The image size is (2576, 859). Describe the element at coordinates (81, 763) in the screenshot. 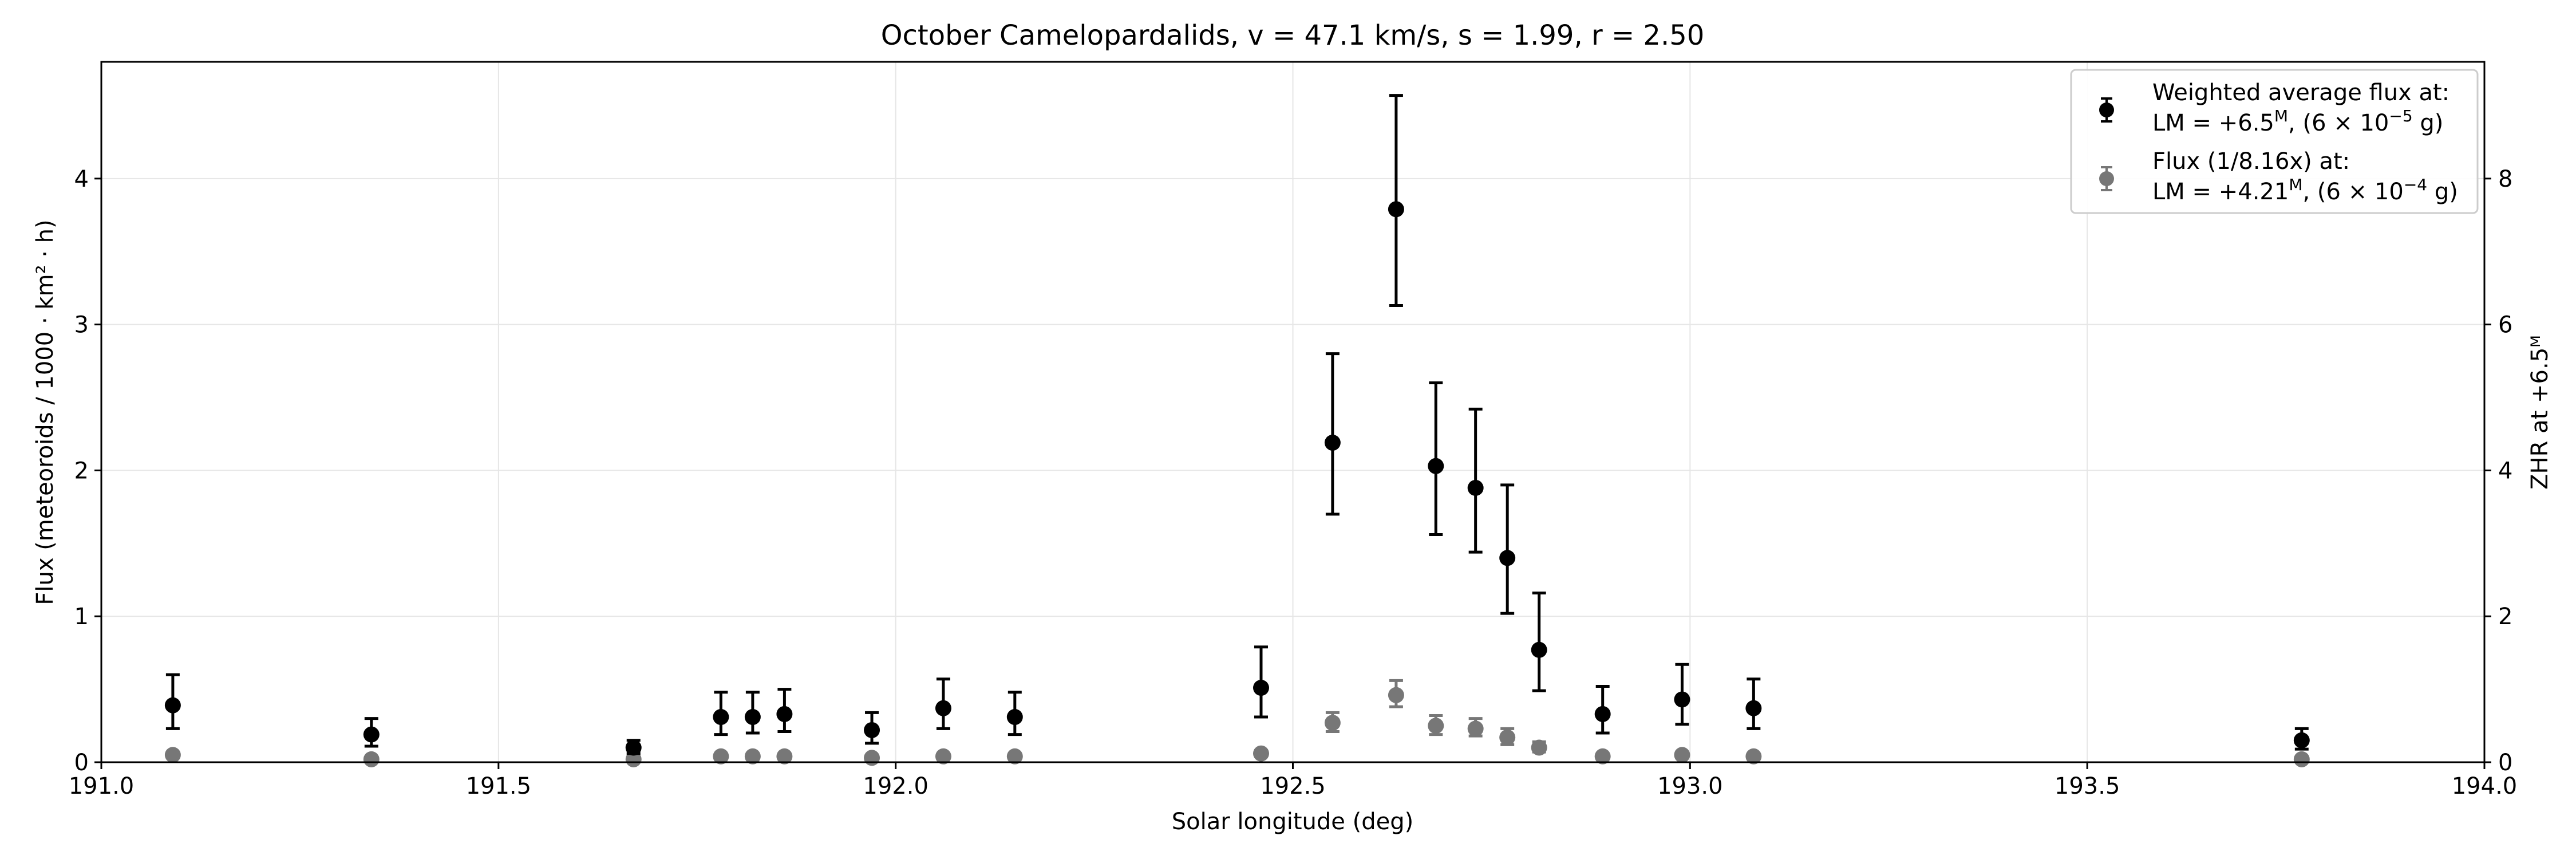

I see `y-left-tick-label: 0` at that location.